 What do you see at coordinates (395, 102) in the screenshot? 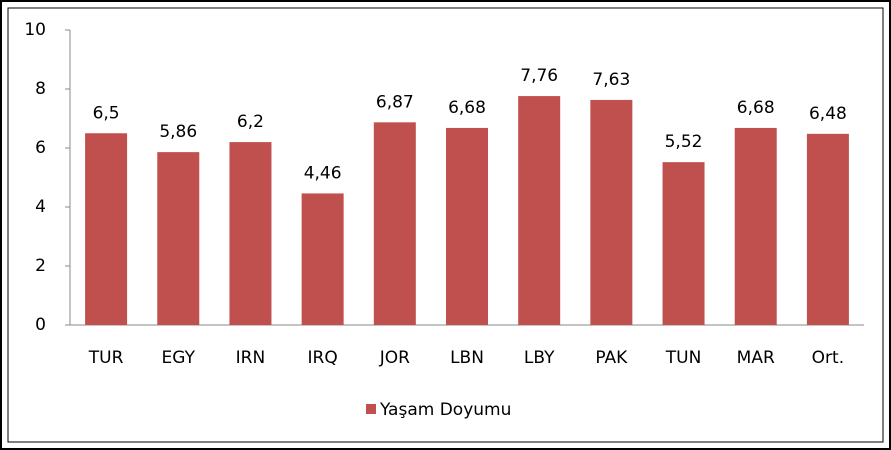
I see `value-label: 6,87` at bounding box center [395, 102].